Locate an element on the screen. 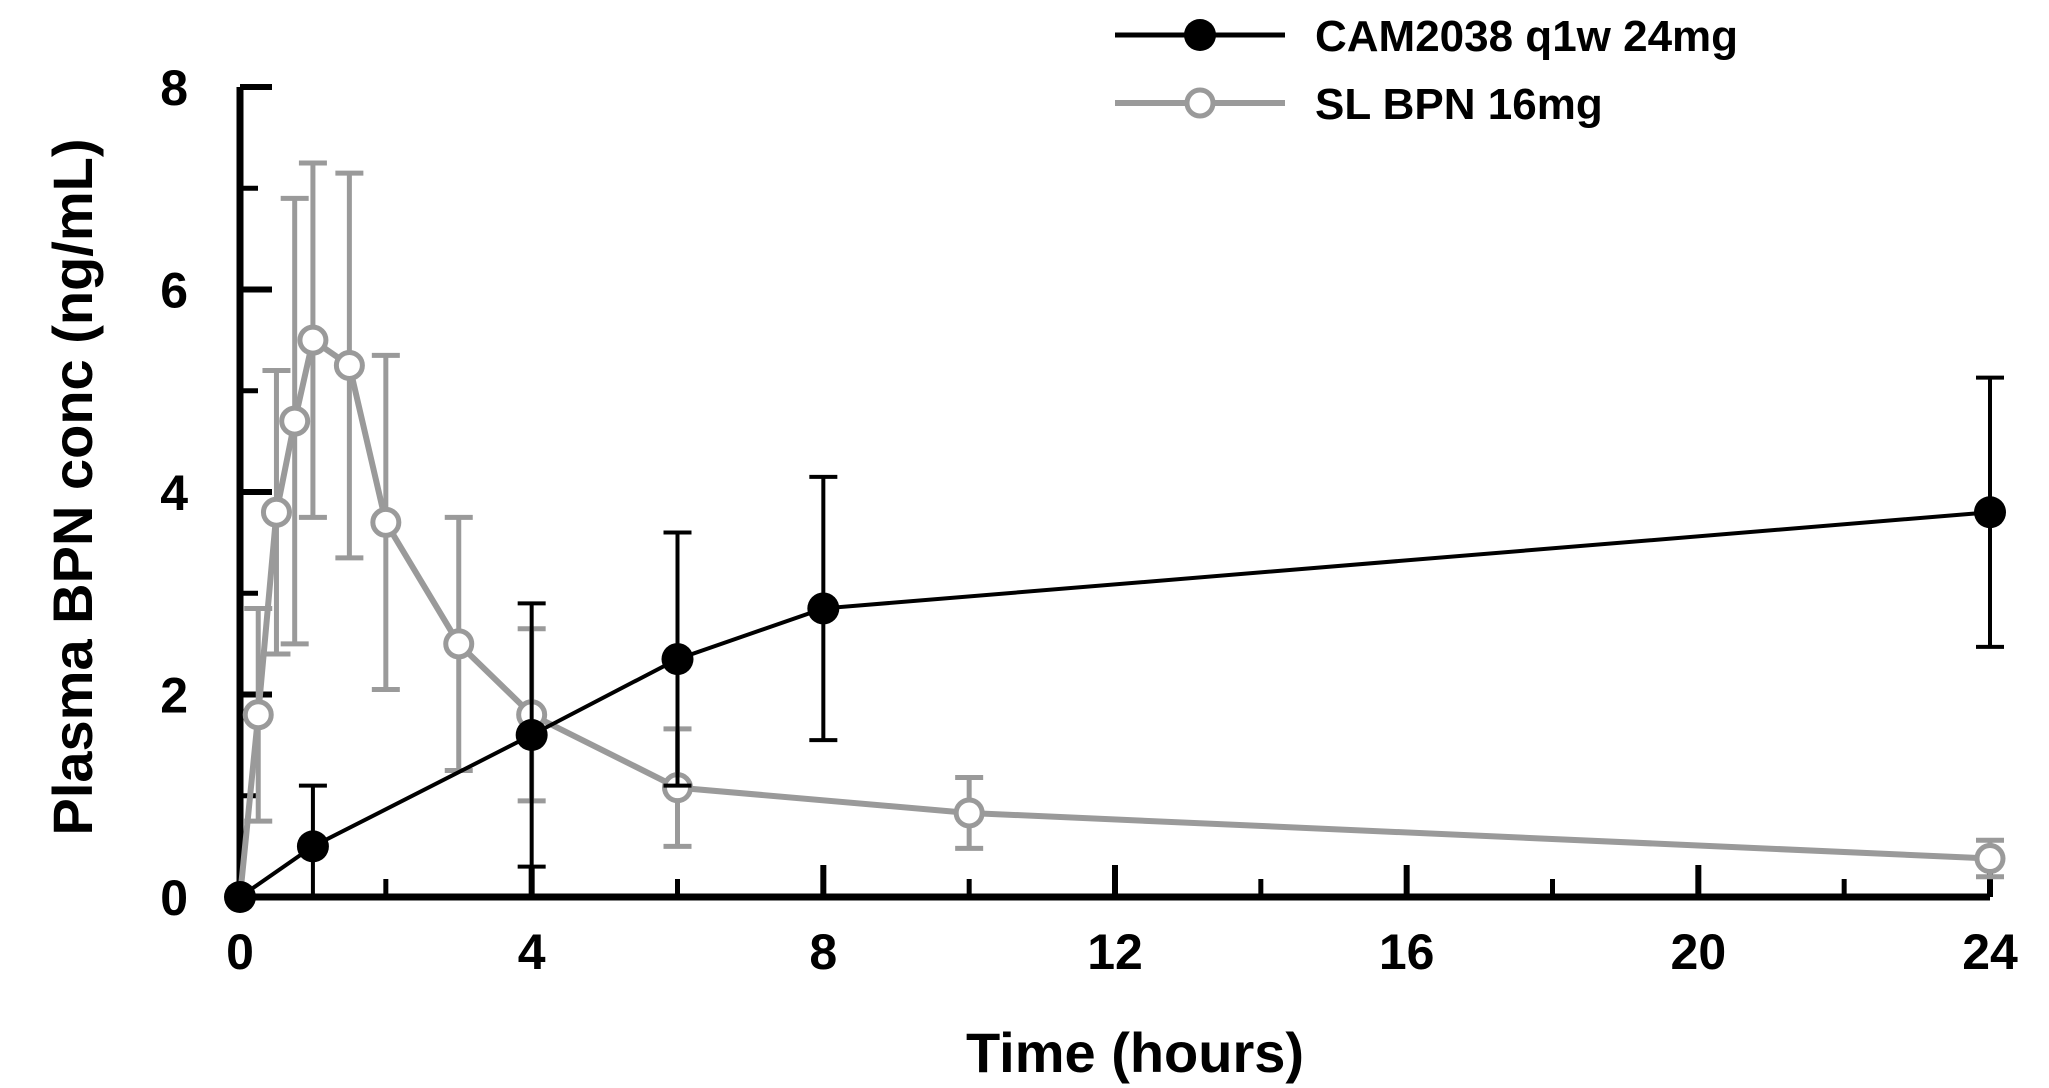 The height and width of the screenshot is (1088, 2049). x-tick-label: 20 is located at coordinates (1699, 952).